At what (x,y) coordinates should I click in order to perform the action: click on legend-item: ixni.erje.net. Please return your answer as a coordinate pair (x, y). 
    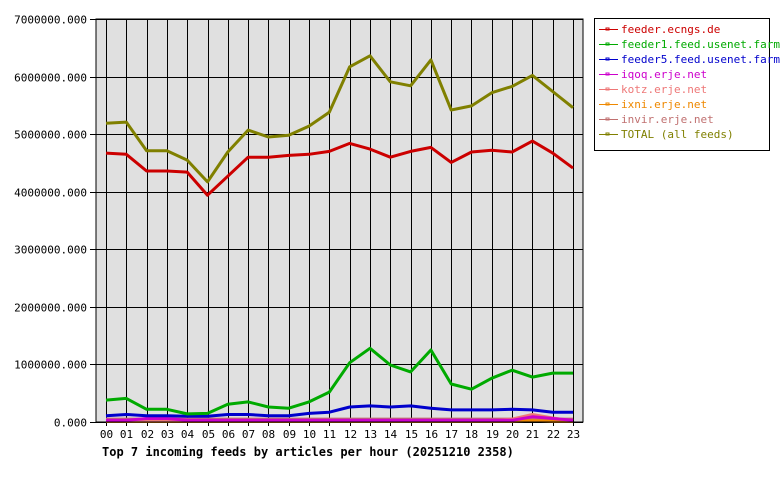
    Looking at the image, I should click on (653, 104).